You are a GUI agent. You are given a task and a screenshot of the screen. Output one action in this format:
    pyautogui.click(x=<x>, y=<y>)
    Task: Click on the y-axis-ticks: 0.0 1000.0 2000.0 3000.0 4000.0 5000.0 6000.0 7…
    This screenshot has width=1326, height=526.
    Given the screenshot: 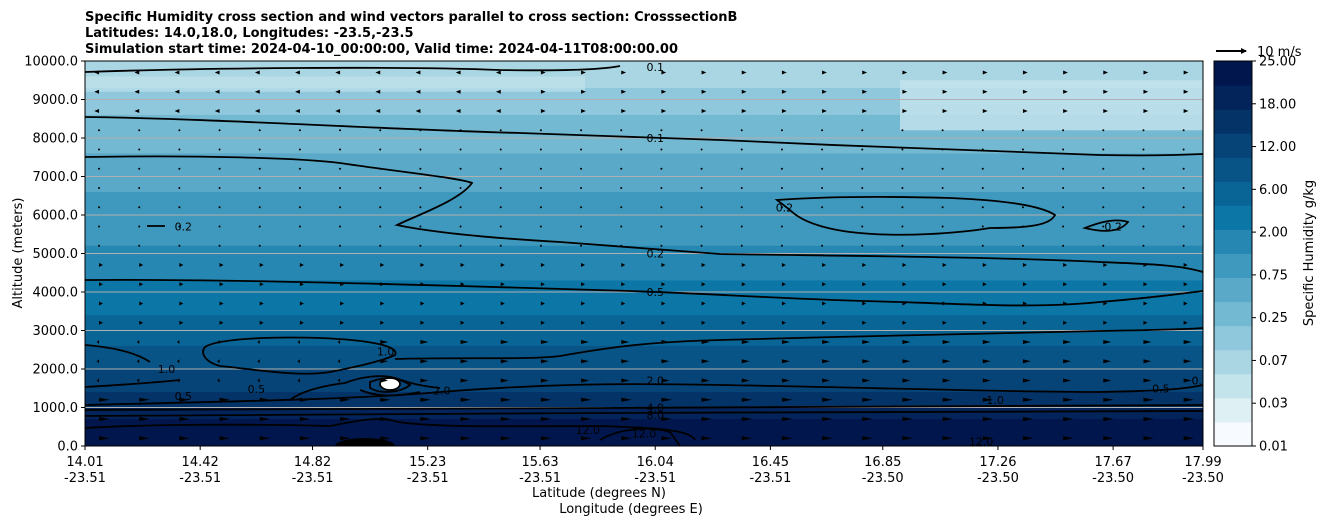 What is the action you would take?
    pyautogui.click(x=54, y=255)
    